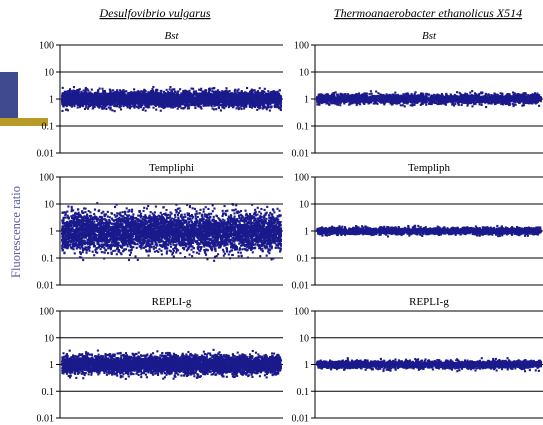  I want to click on panel-title: Bst, so click(171, 36).